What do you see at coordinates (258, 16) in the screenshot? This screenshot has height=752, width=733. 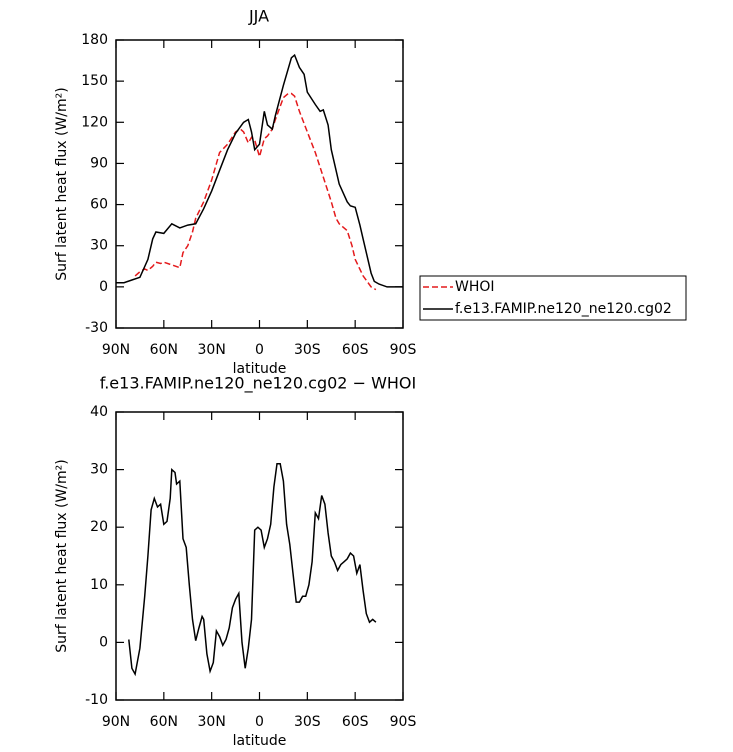 I see `chart-title: JJA` at bounding box center [258, 16].